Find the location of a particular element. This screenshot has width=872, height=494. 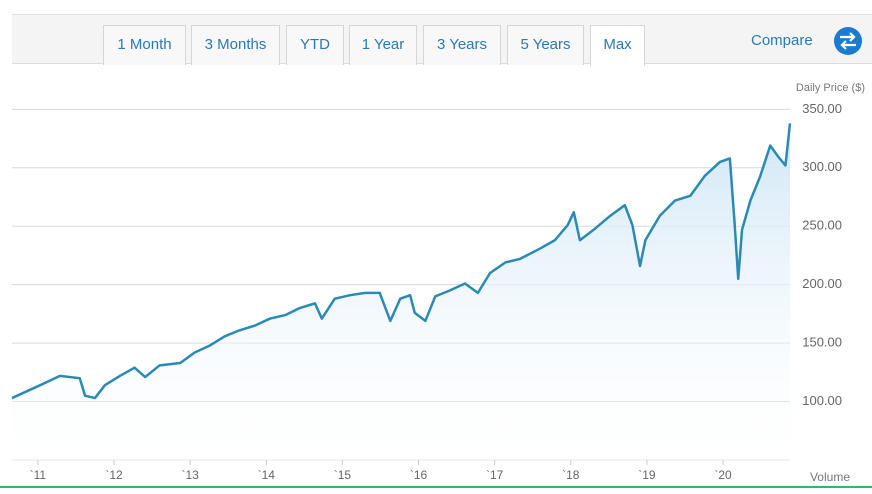

y-tick-label: 350.00 is located at coordinates (822, 108).